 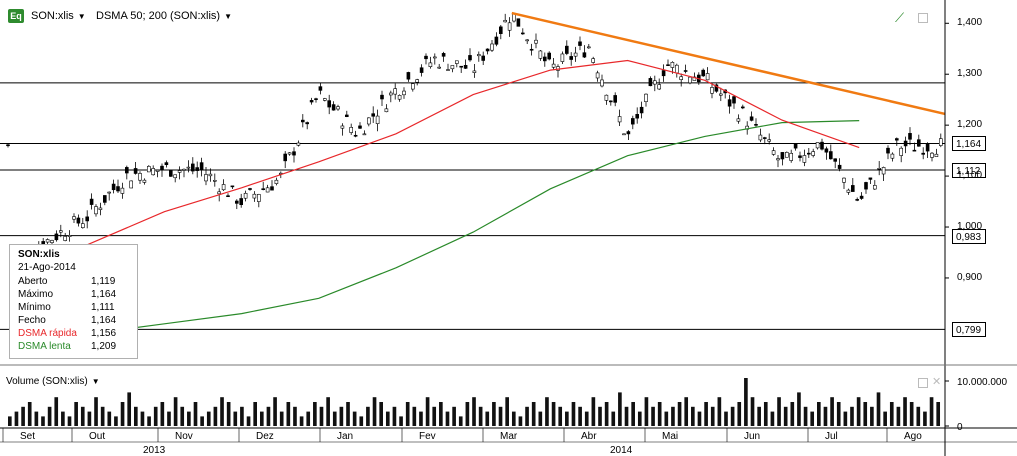 I want to click on x-month-label: Fev, so click(x=427, y=436).